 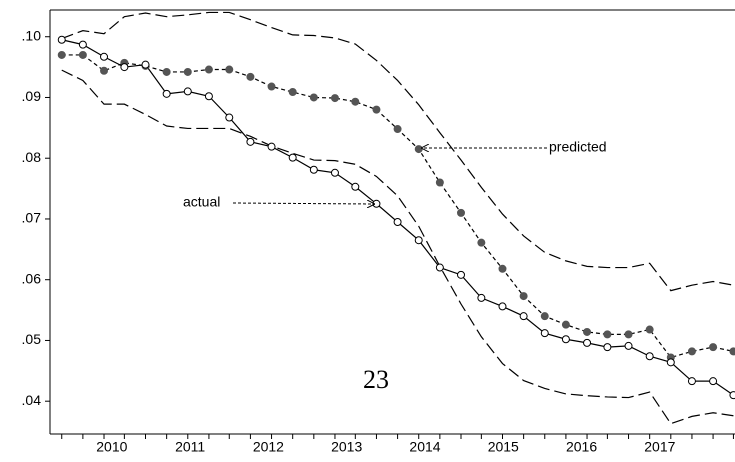 I want to click on x-tick-label: 2015, so click(x=503, y=447).